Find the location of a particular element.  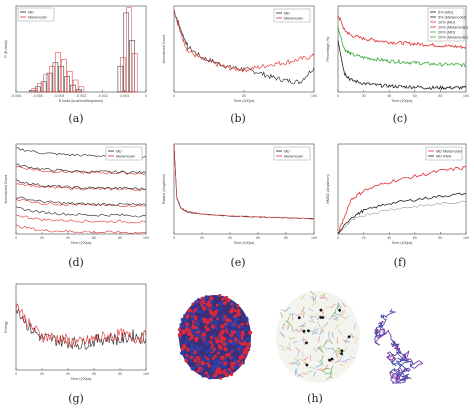

f-plot-frame is located at coordinates (402, 189).